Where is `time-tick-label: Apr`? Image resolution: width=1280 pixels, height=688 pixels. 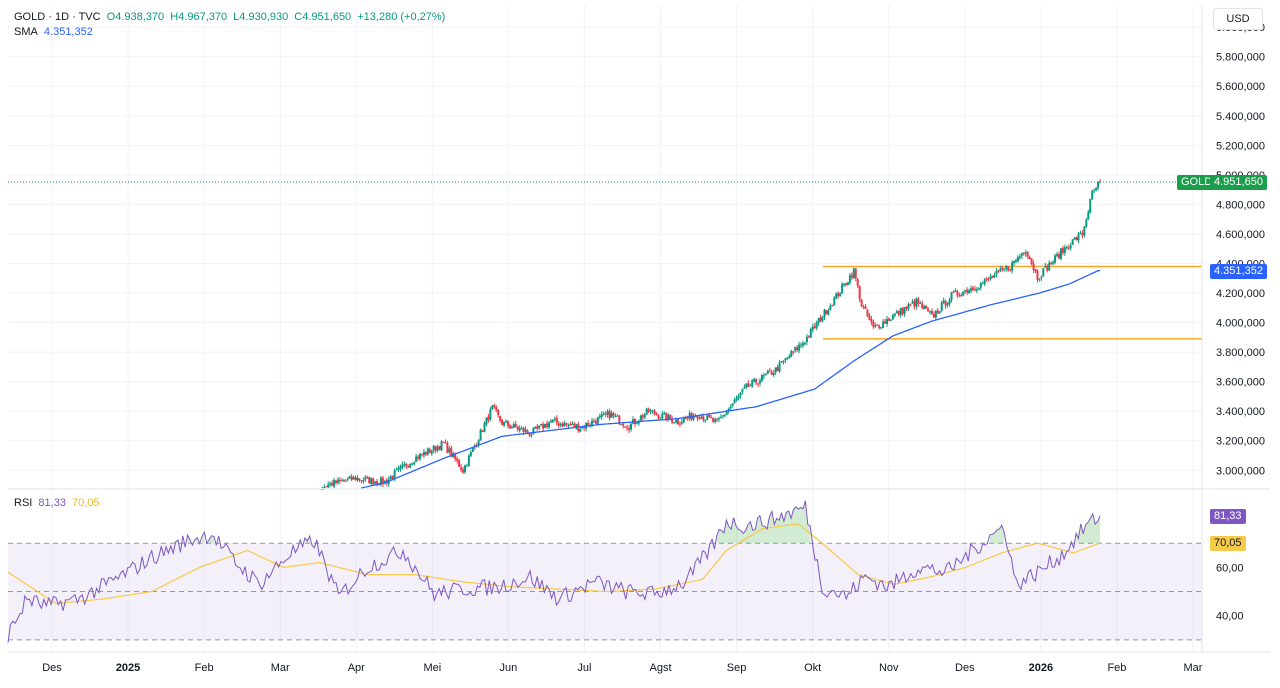
time-tick-label: Apr is located at coordinates (356, 668).